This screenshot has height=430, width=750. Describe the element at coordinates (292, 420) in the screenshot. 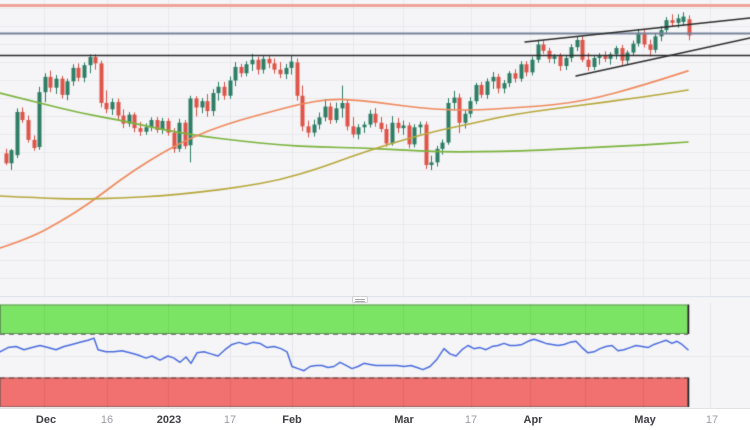

I see `time-axis-label: Feb` at that location.